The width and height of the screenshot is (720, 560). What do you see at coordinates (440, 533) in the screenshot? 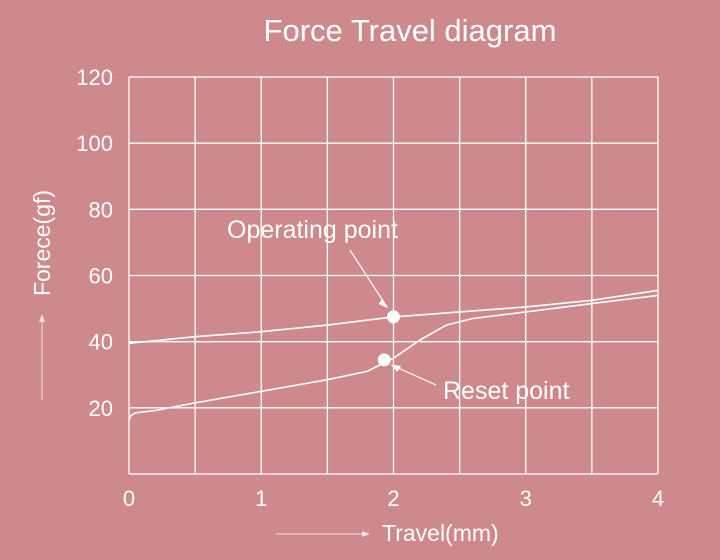
I see `x-axis-label: Travel(mm)` at bounding box center [440, 533].